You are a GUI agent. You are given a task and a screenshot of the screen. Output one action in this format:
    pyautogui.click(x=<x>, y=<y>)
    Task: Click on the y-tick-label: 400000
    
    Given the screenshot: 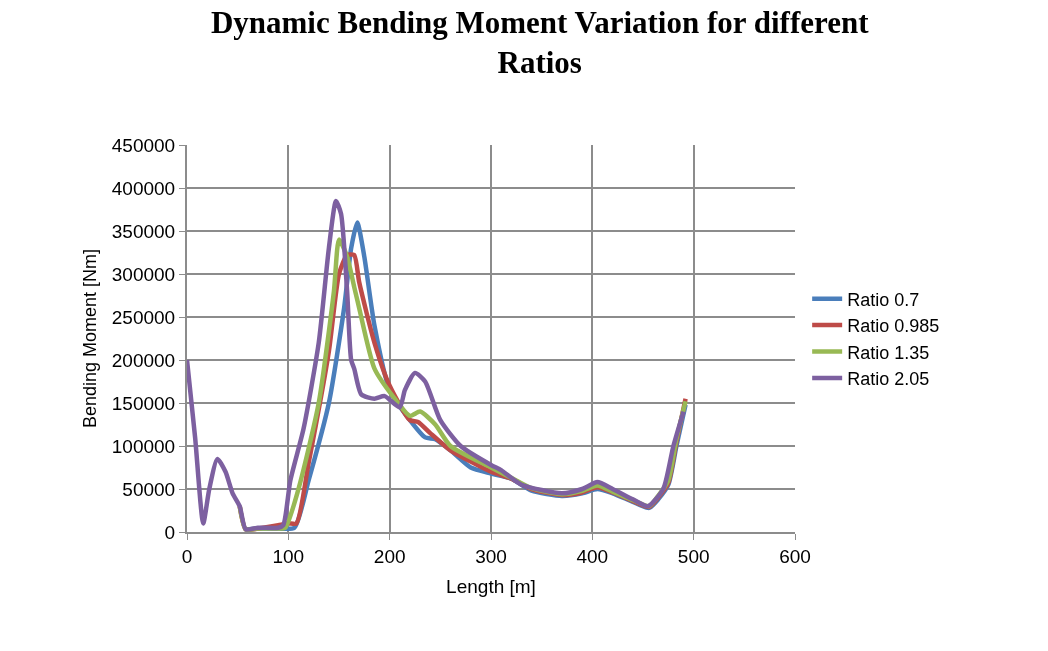 What is the action you would take?
    pyautogui.click(x=143, y=188)
    